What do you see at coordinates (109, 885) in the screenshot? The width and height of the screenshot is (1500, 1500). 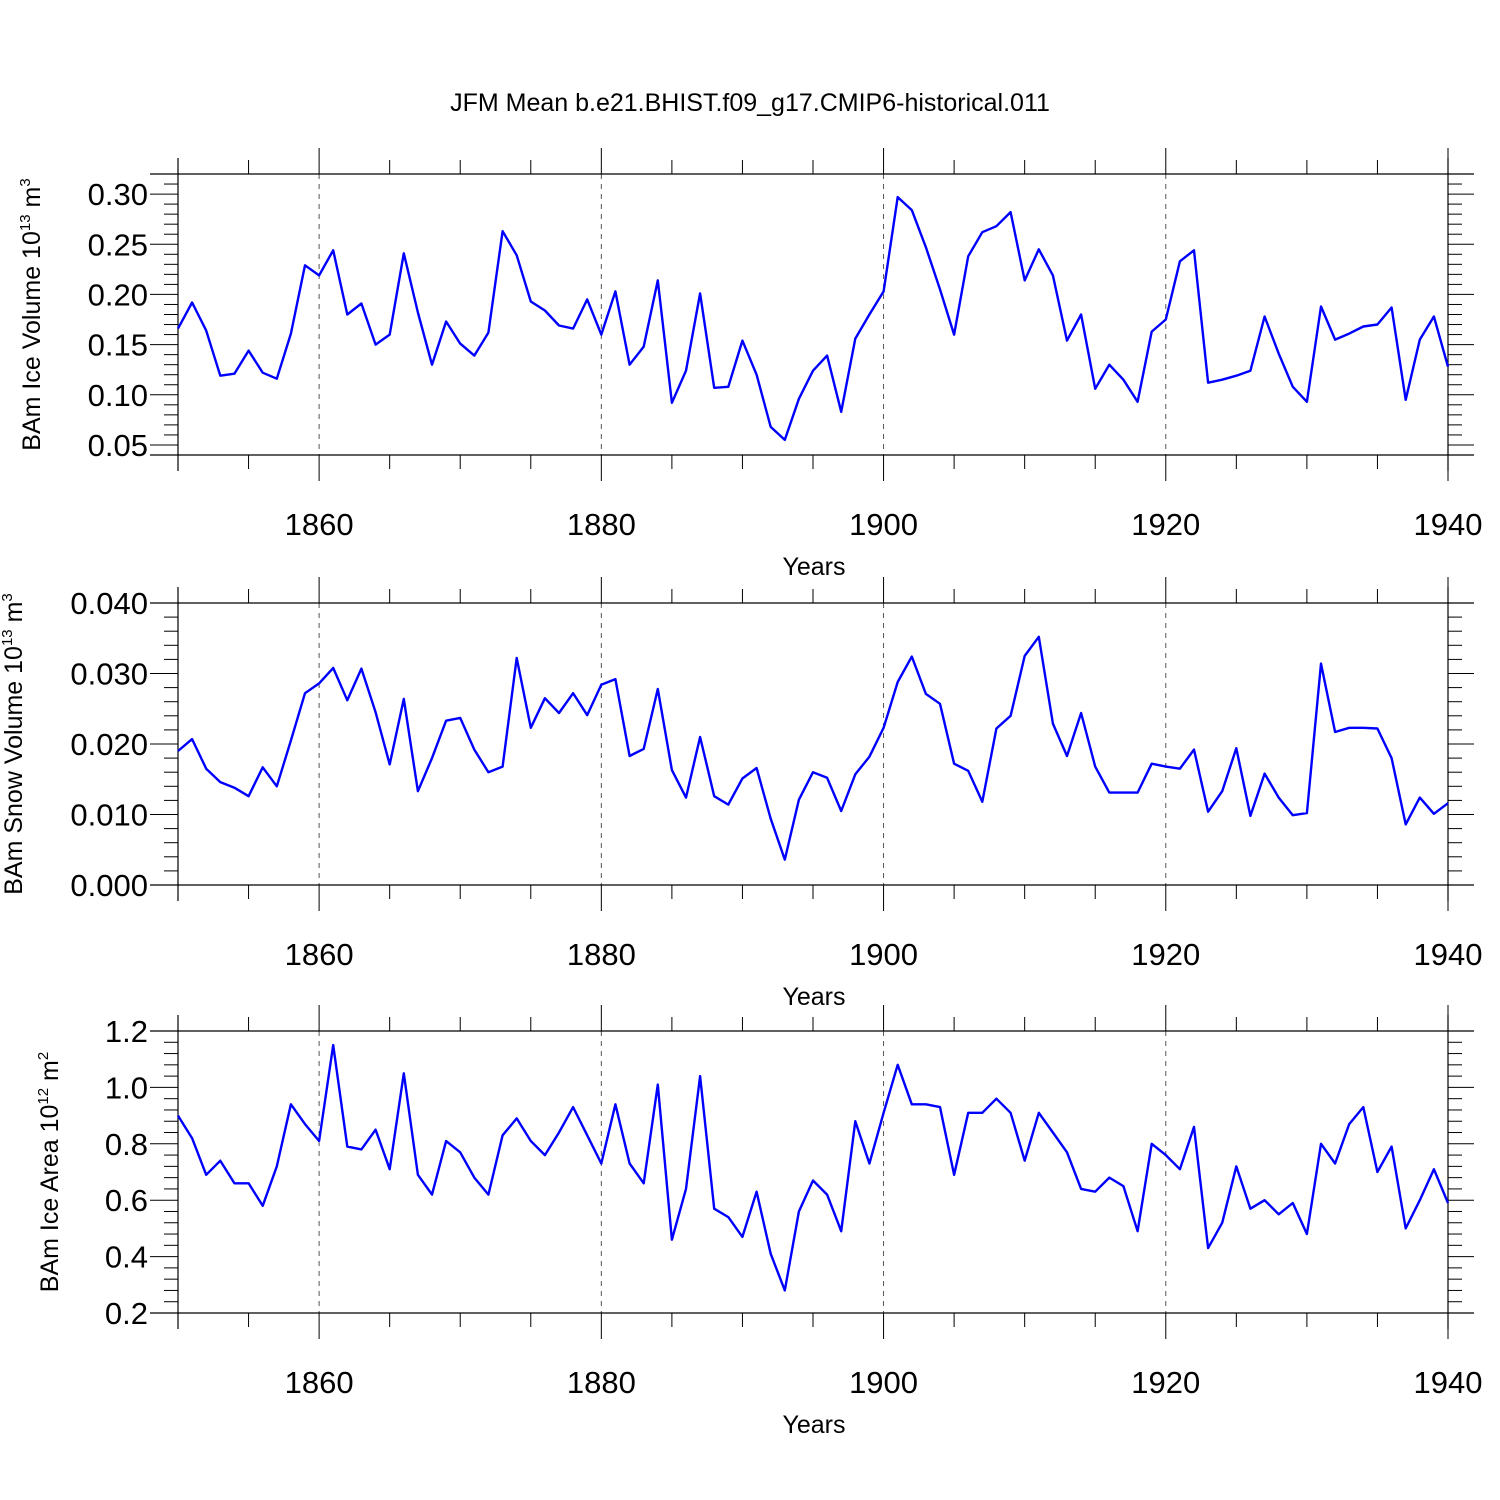 I see `y-tick-label: 0.000` at bounding box center [109, 885].